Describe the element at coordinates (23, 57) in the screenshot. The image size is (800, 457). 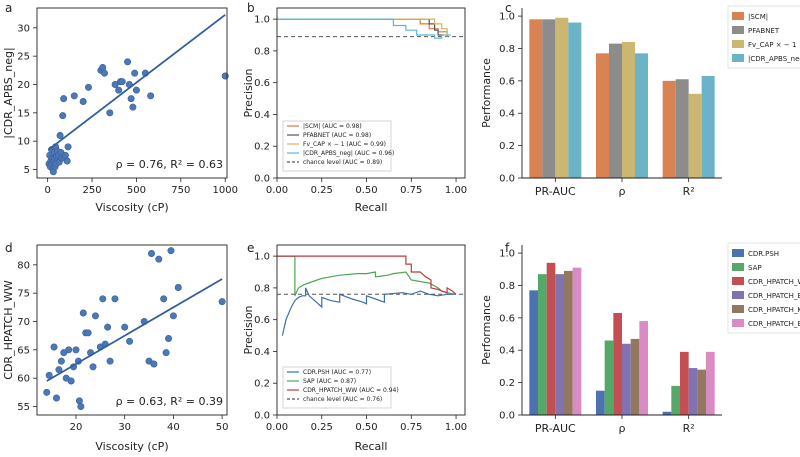
I see `y-tick-label: 25` at that location.